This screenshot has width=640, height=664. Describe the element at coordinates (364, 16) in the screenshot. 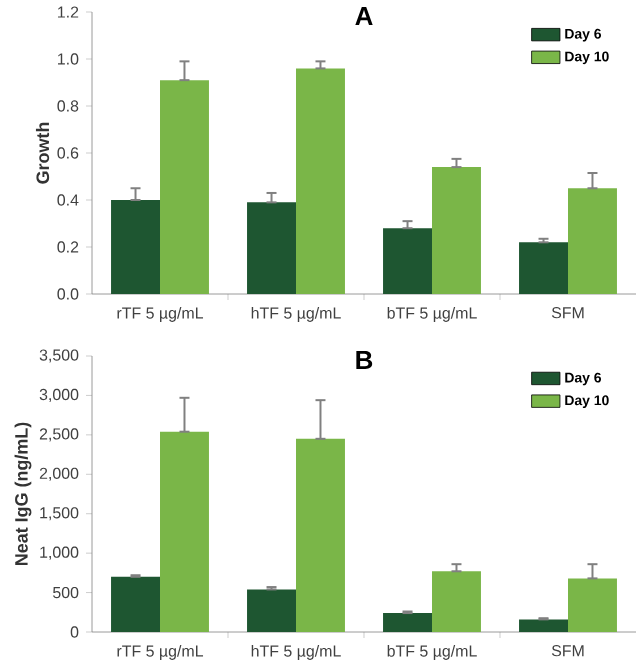

I see `chart-title: A` at that location.